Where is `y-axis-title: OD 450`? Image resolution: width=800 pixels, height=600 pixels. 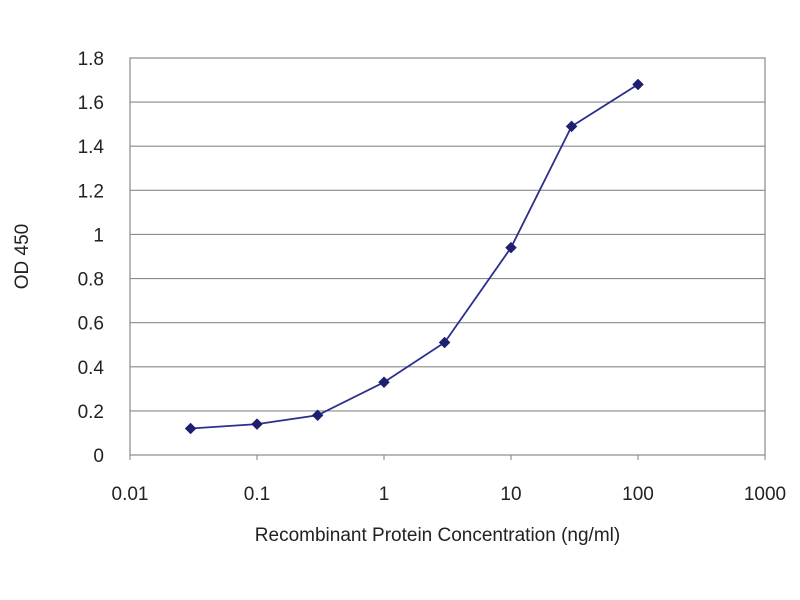
y-axis-title: OD 450 is located at coordinates (22, 256).